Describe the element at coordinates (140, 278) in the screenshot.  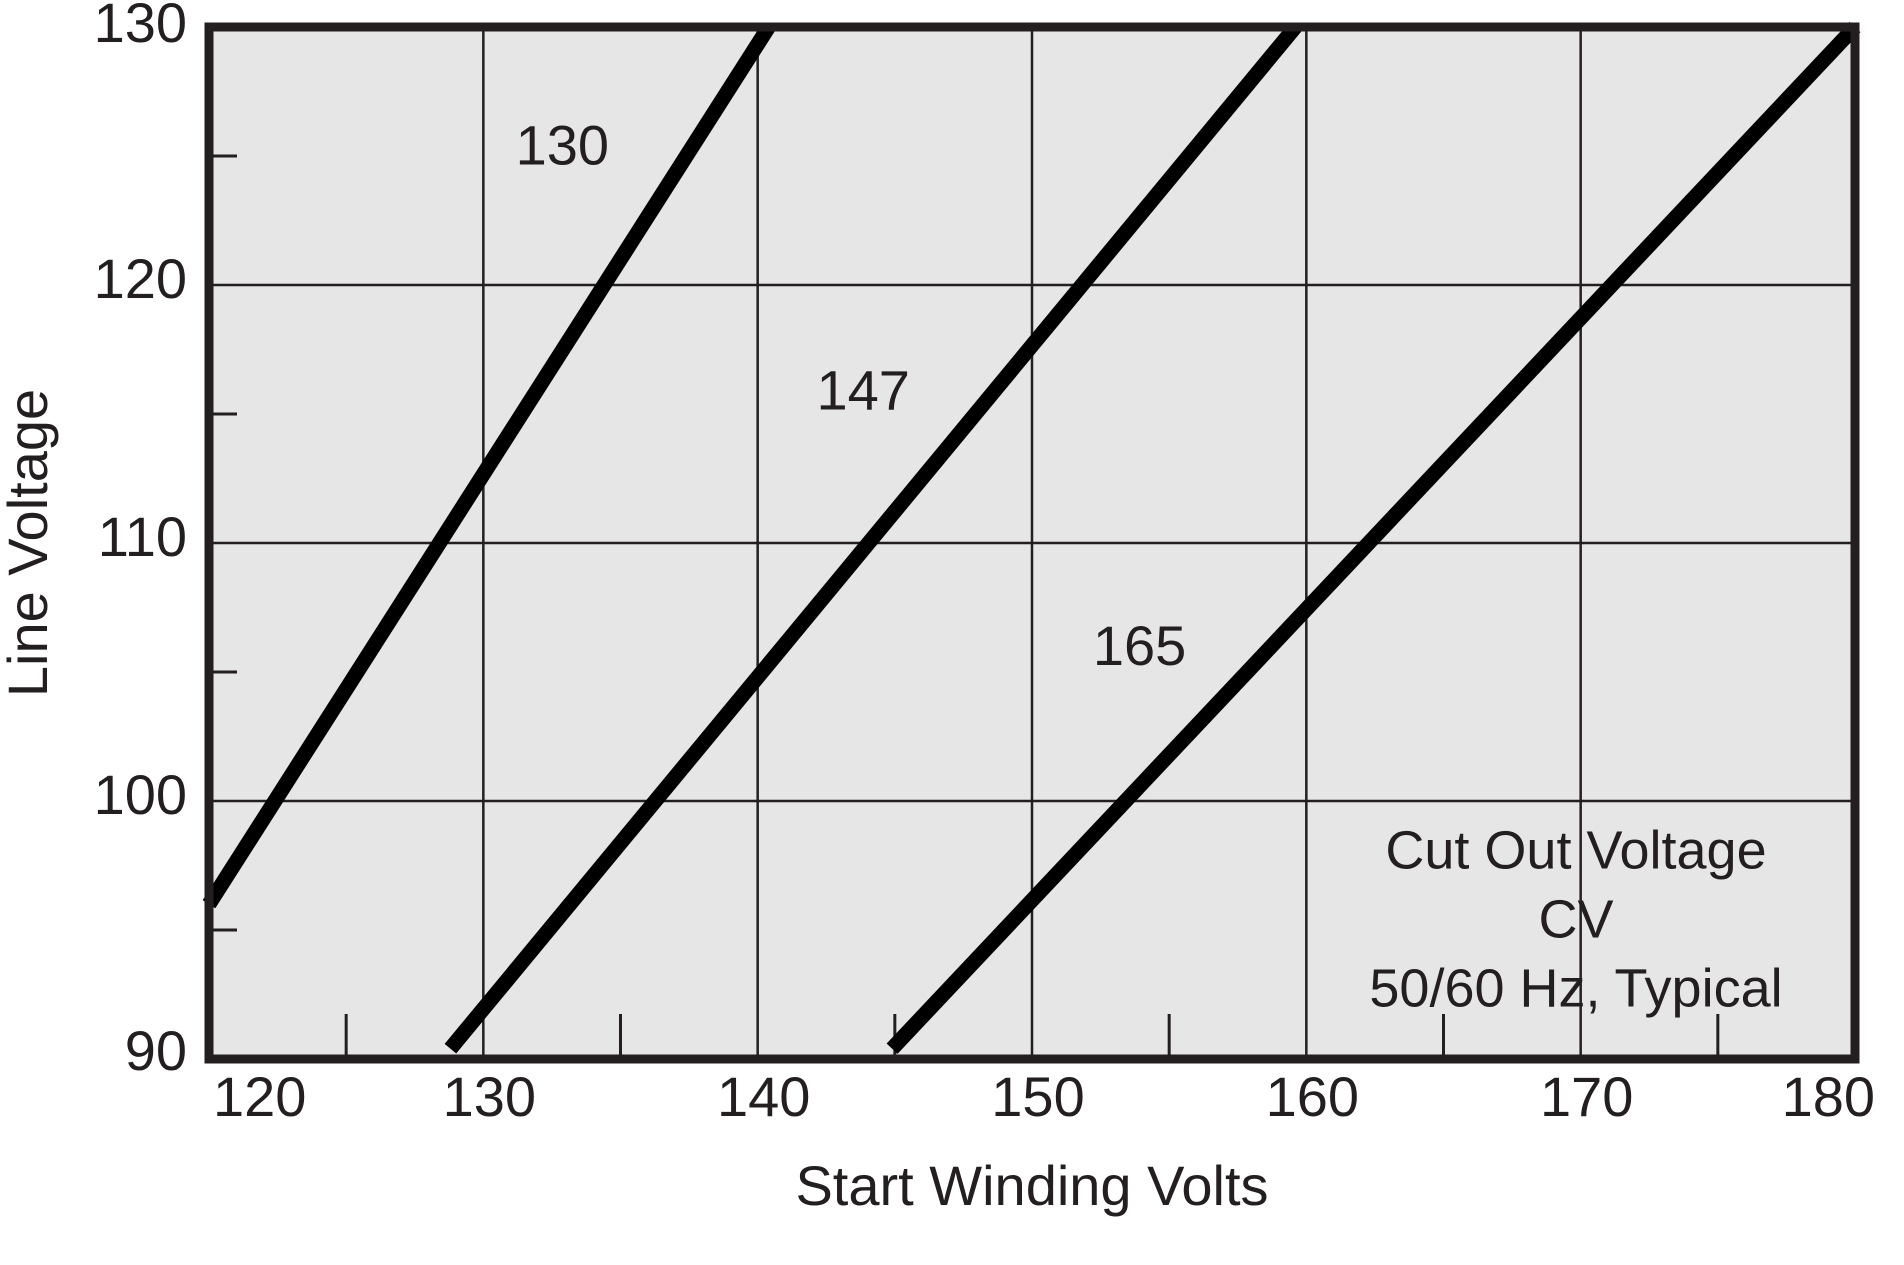
I see `y-tick-label: 120` at that location.